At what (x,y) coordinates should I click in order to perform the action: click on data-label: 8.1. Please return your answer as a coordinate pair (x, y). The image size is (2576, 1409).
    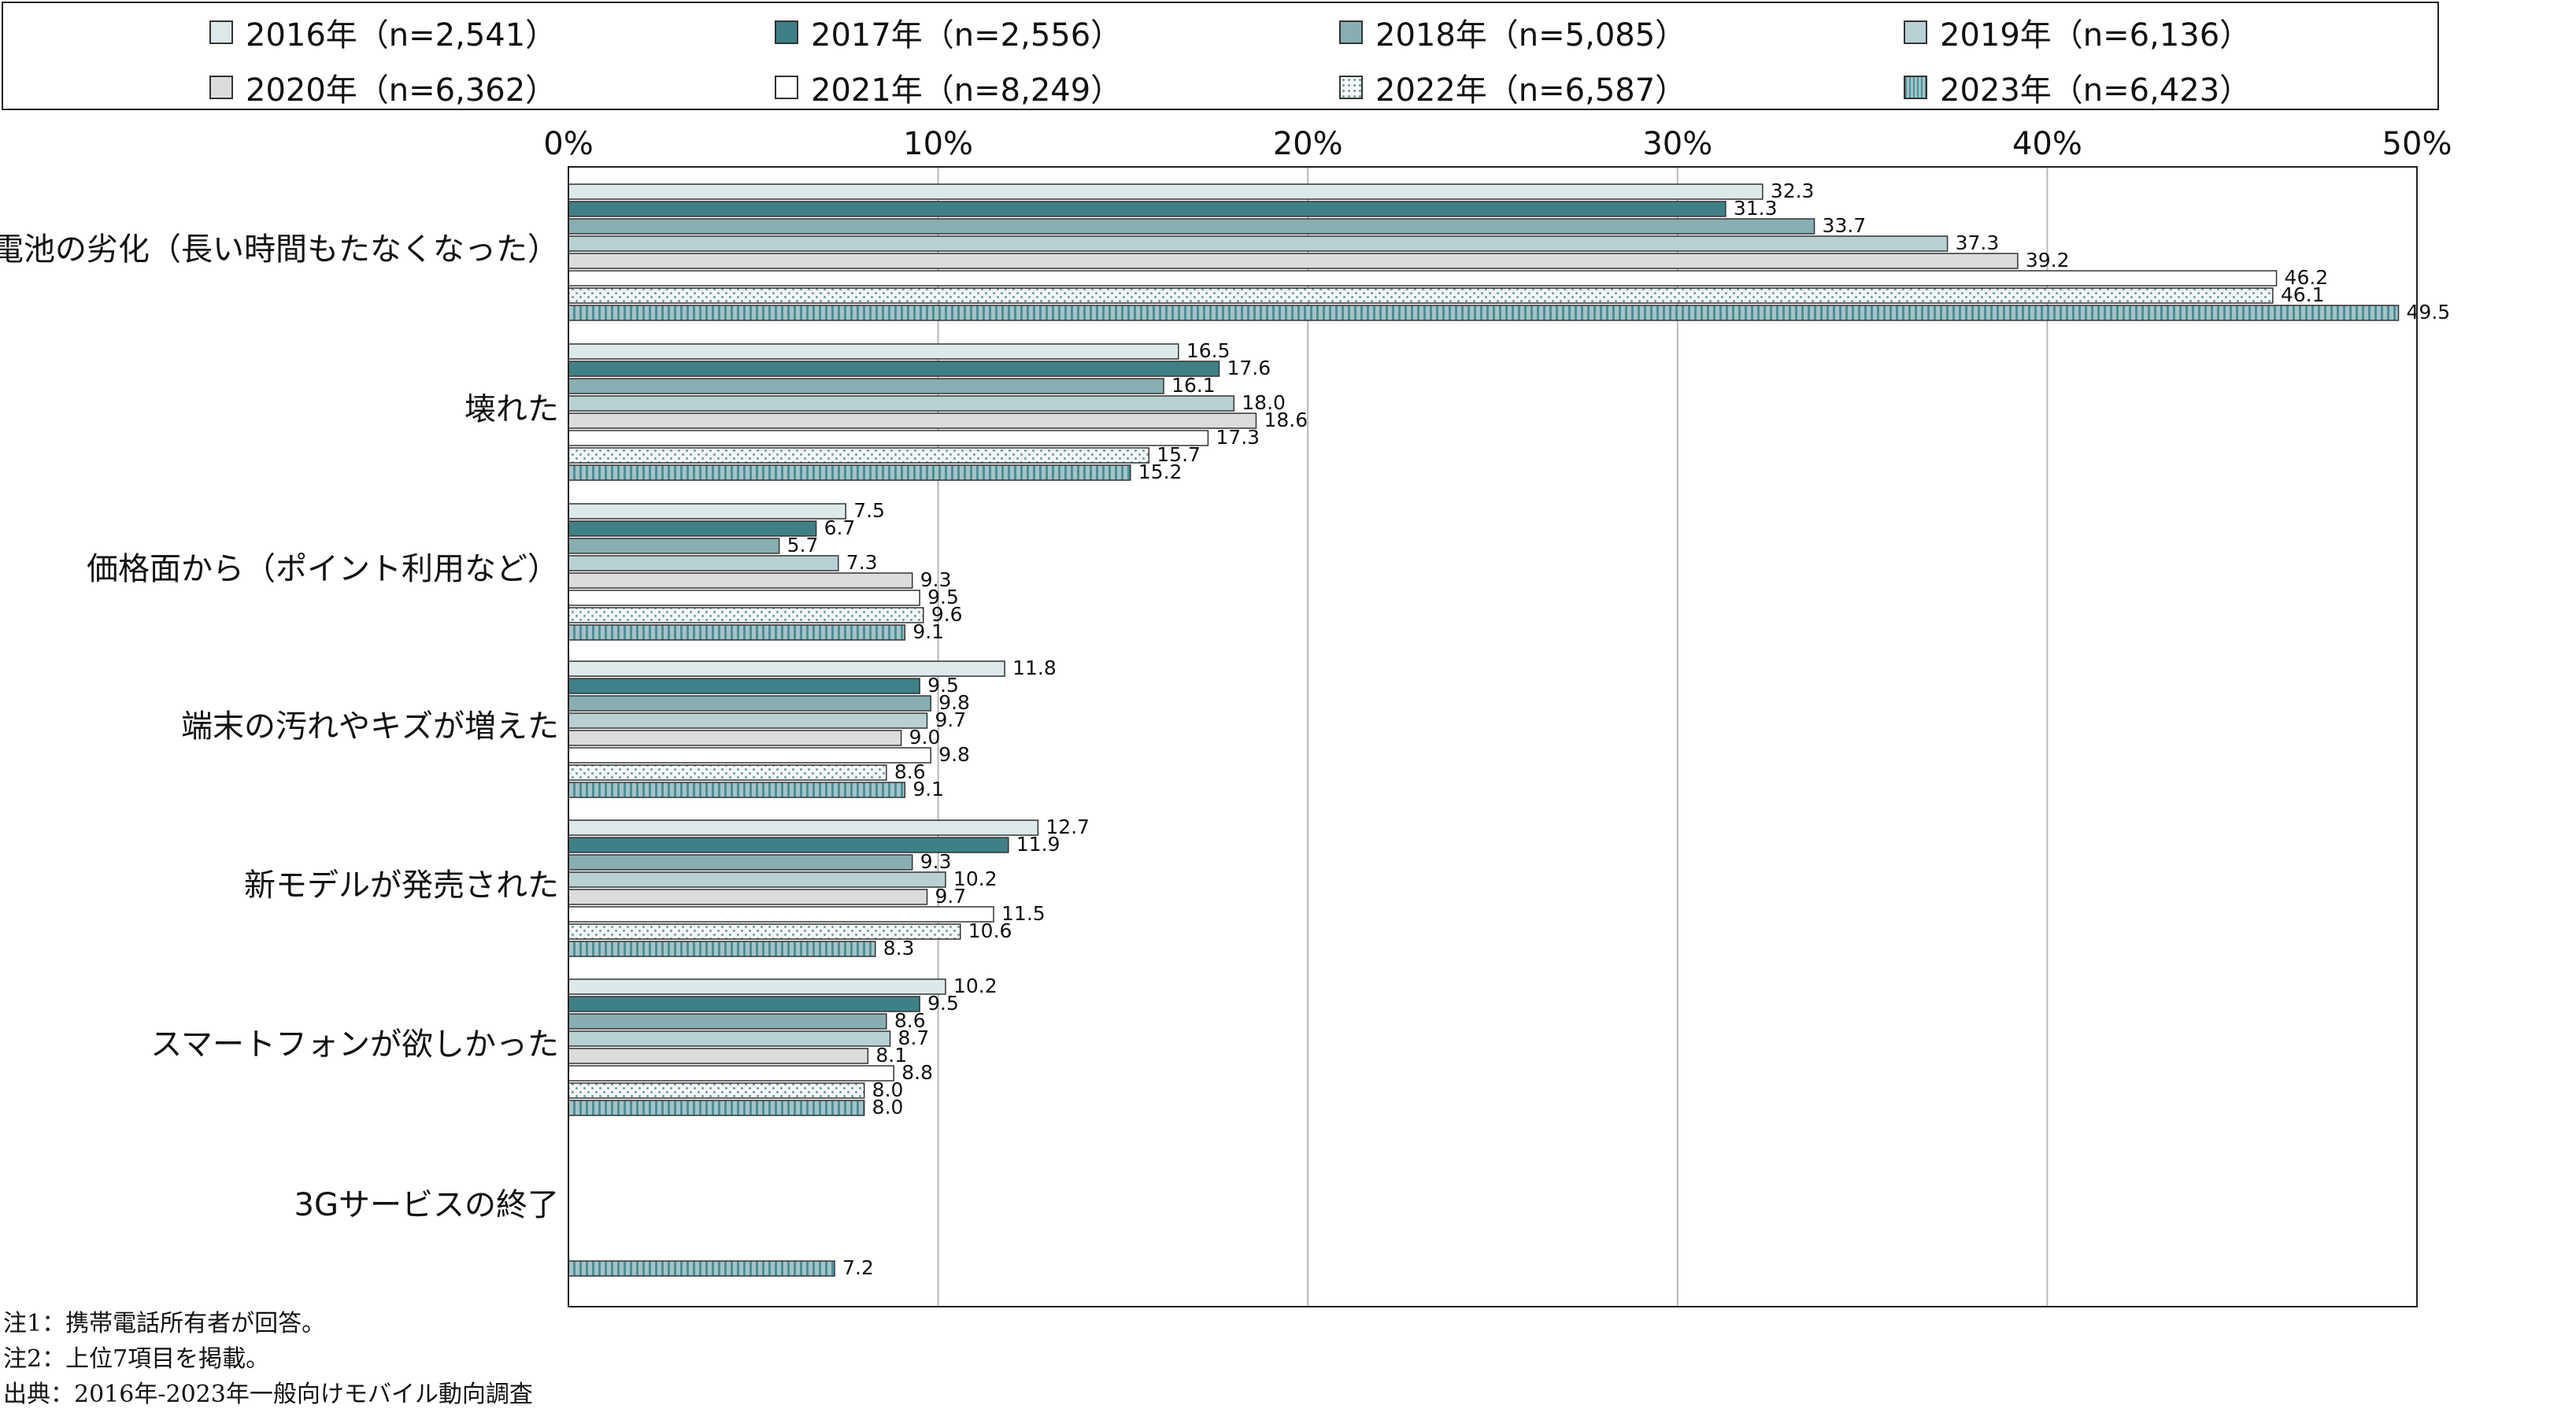
    Looking at the image, I should click on (891, 1055).